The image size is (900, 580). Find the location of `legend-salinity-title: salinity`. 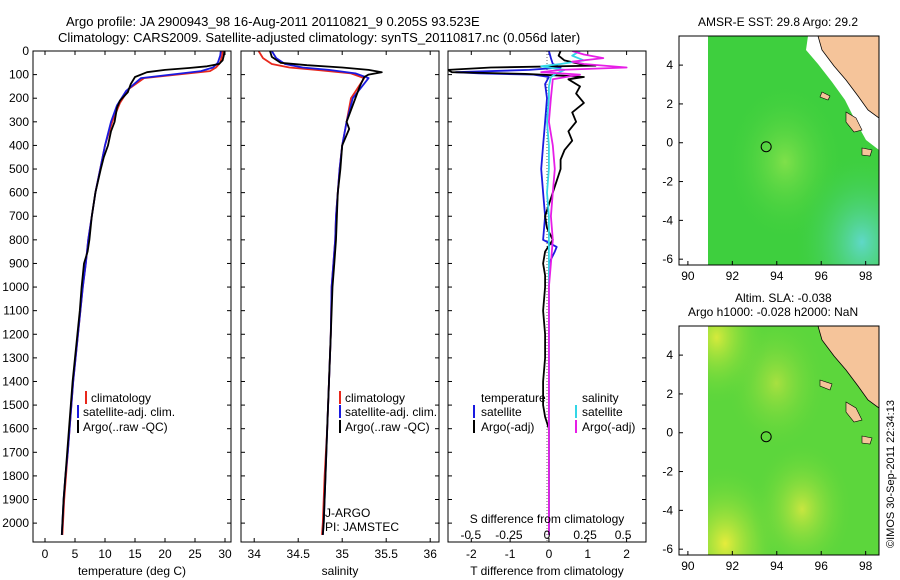

legend-salinity-title: salinity is located at coordinates (600, 398).